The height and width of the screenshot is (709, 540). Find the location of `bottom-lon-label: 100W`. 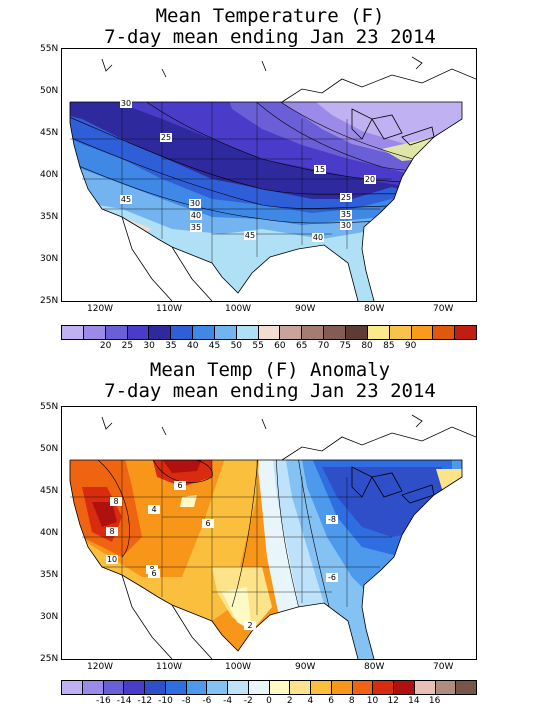

bottom-lon-label: 100W is located at coordinates (238, 667).